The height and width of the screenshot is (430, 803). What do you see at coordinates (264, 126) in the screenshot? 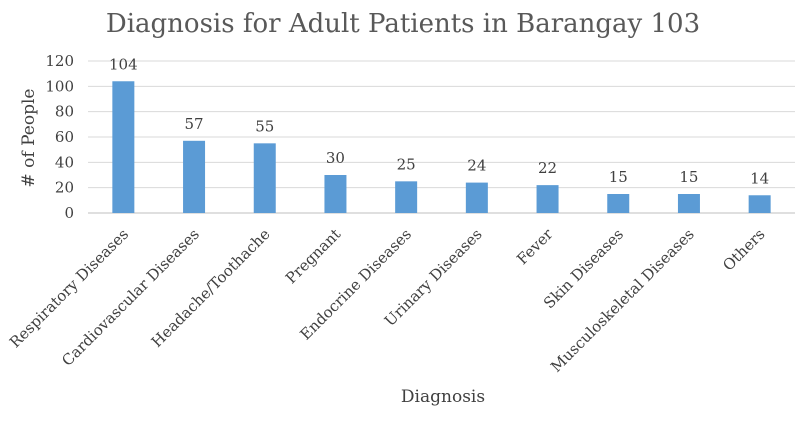
I see `data-label: 55` at bounding box center [264, 126].